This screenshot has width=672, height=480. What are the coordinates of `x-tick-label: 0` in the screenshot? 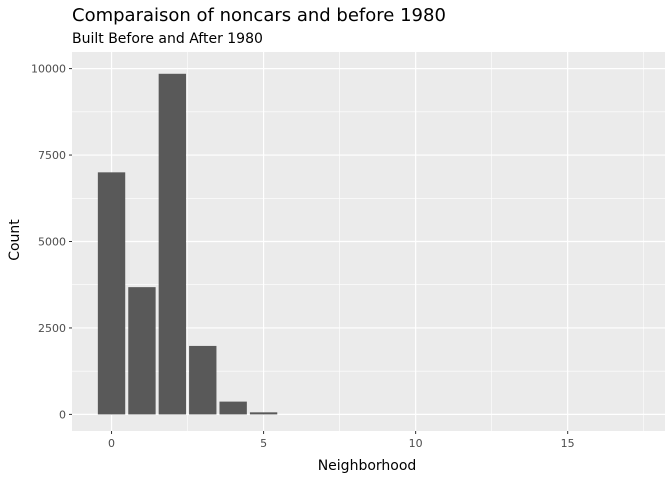 It's located at (111, 443).